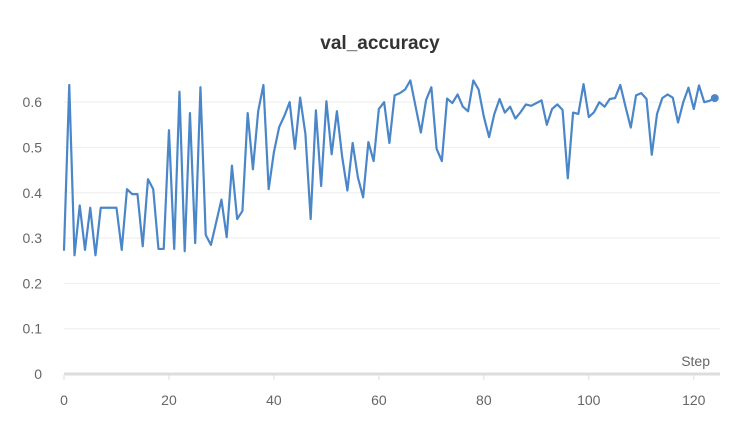 The height and width of the screenshot is (432, 754). I want to click on x-tick-label: 120, so click(694, 400).